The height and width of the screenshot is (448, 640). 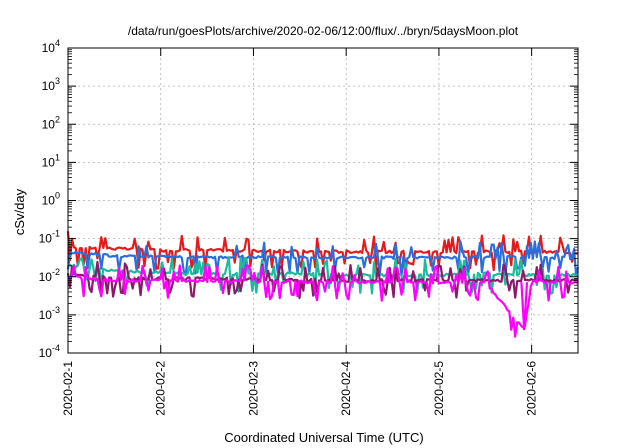 What do you see at coordinates (346, 388) in the screenshot?
I see `x-tick-label: 2020-02-4` at bounding box center [346, 388].